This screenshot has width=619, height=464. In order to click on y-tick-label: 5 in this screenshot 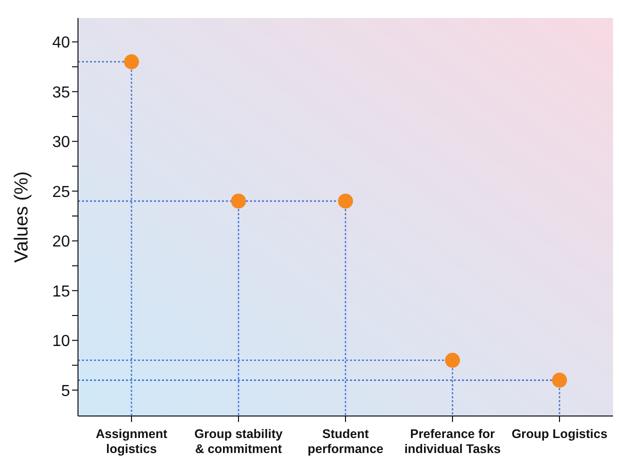, I will do `click(65, 391)`.